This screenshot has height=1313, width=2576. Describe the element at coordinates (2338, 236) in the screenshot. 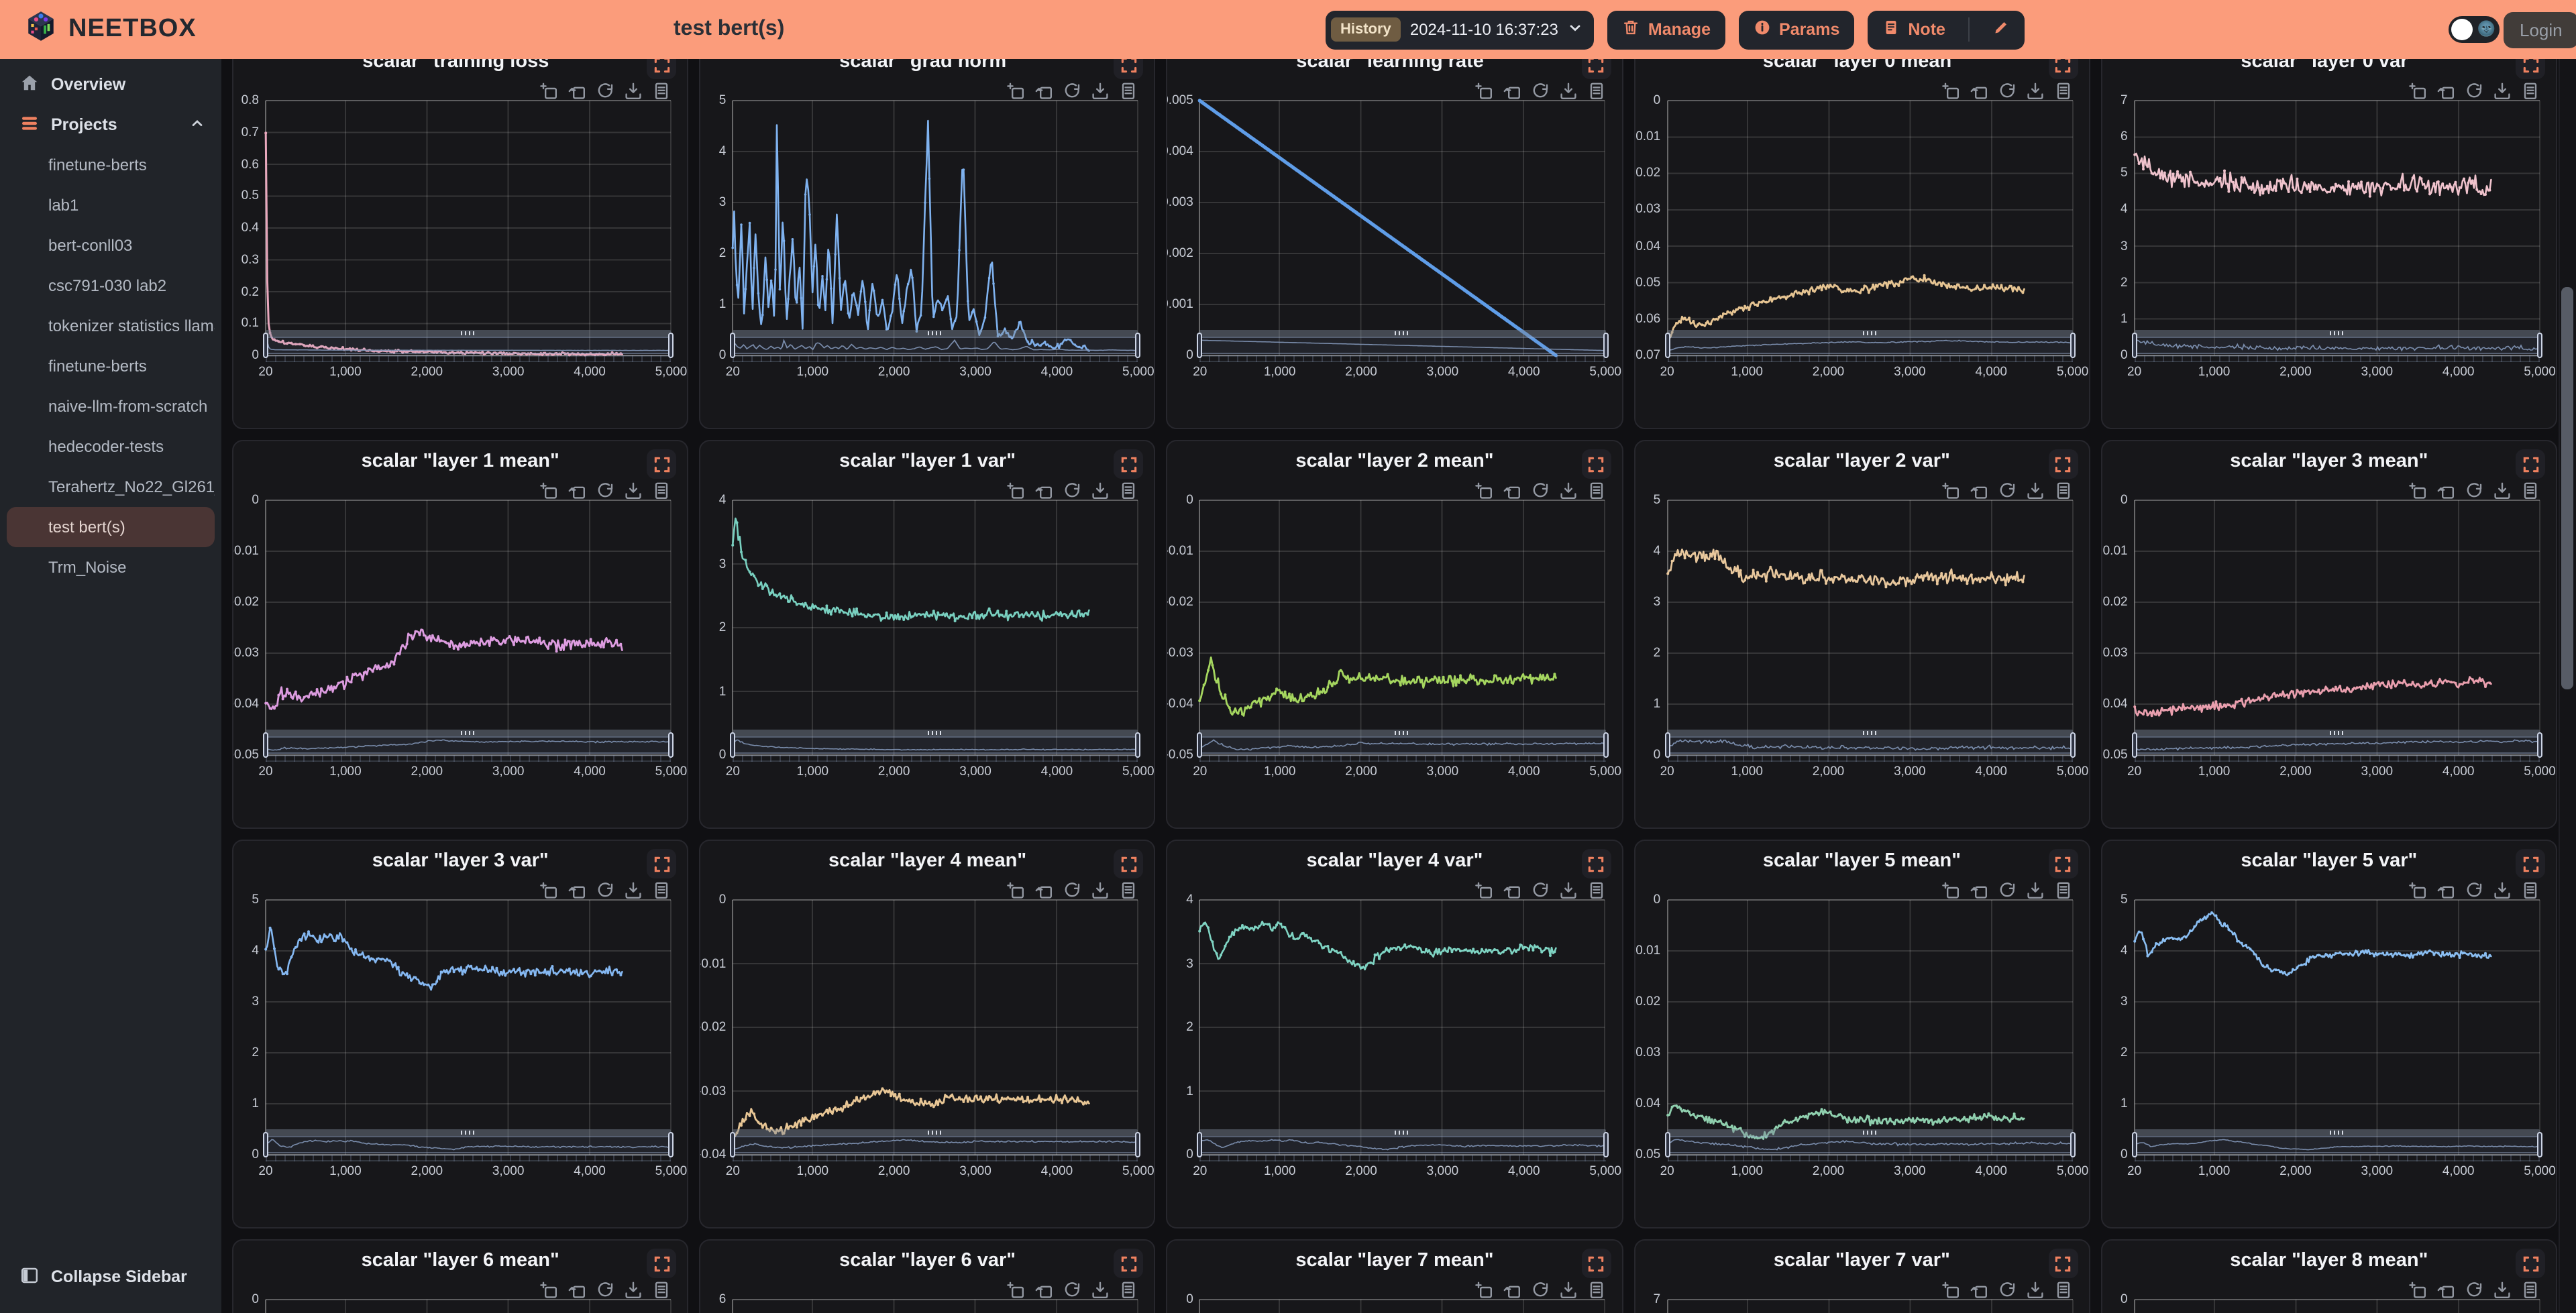

I see `chart-plot: 7 6 5 4 3 2 1 0 20 1,000 2,000 3,000 4,000 5,000` at that location.